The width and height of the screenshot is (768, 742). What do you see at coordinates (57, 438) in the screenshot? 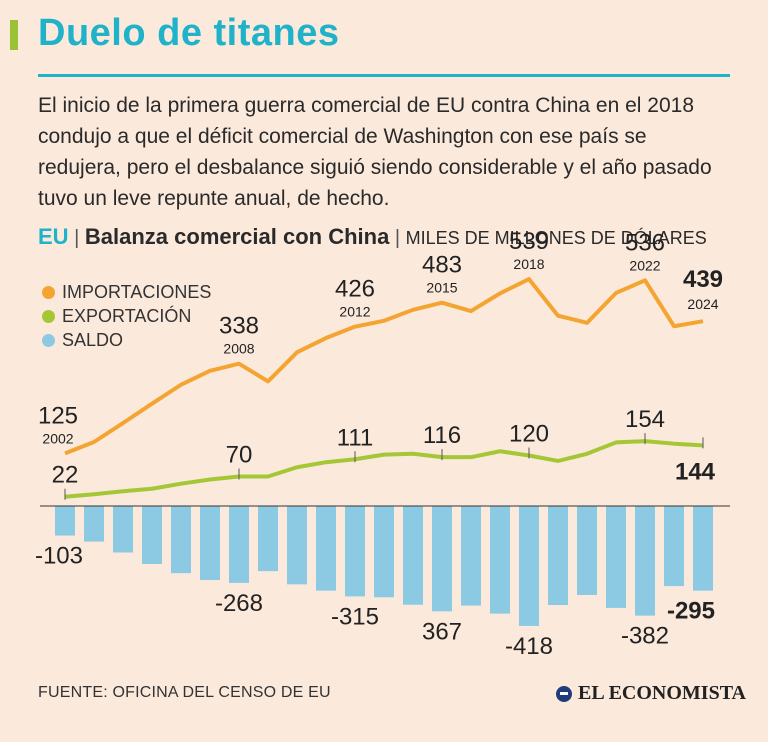
I see `imports-year-label-2002: 2002` at bounding box center [57, 438].